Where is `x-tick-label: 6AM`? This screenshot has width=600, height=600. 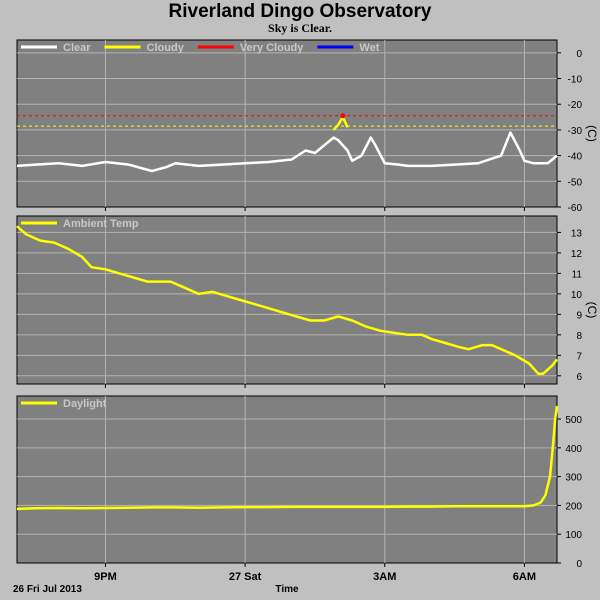 x-tick-label: 6AM is located at coordinates (524, 577).